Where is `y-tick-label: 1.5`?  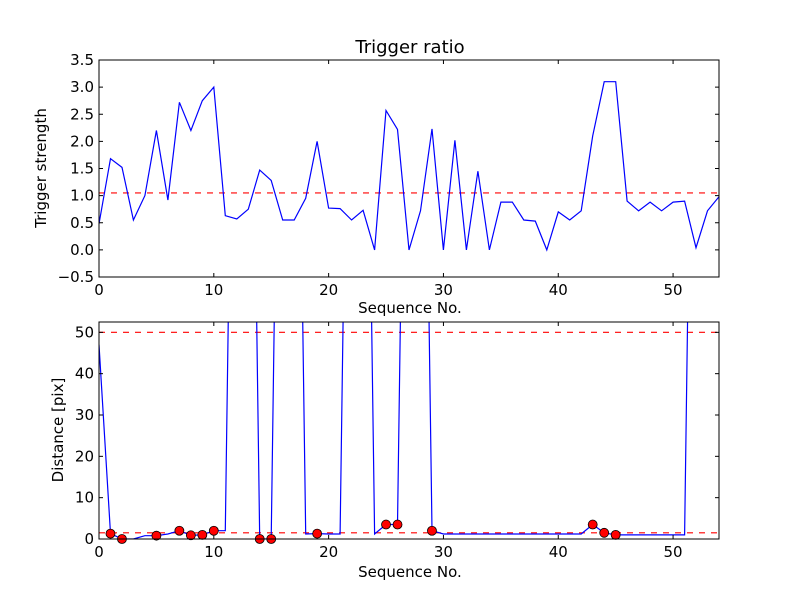 y-tick-label: 1.5 is located at coordinates (82, 169).